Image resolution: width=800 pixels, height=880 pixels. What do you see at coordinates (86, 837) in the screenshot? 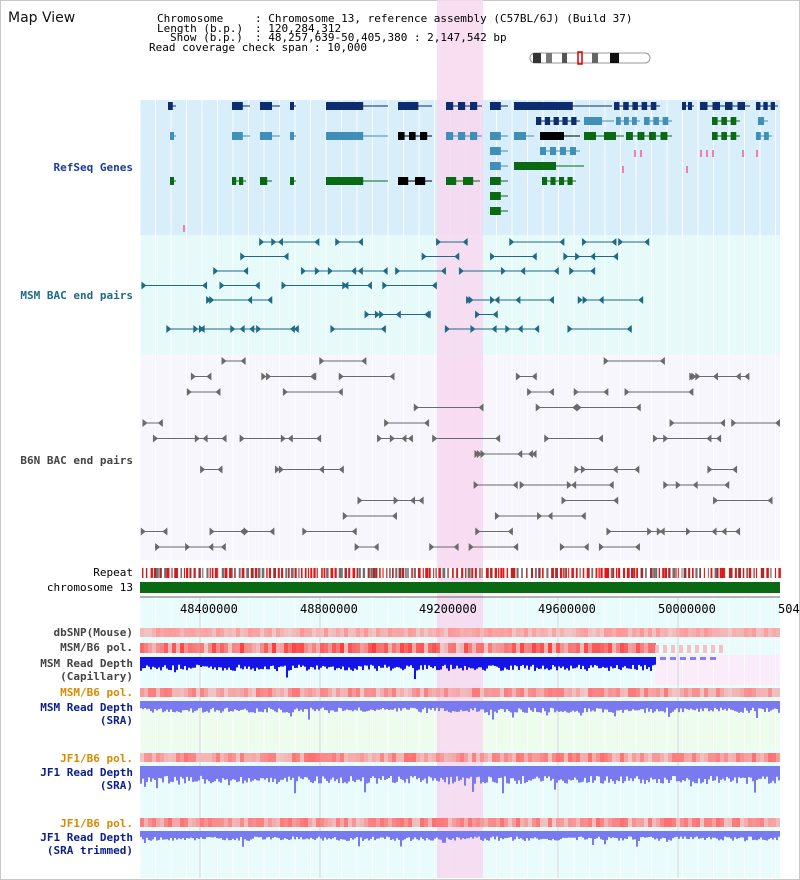
I see `track-label-jf1-depth-trim: JF1 Read Depth` at bounding box center [86, 837].